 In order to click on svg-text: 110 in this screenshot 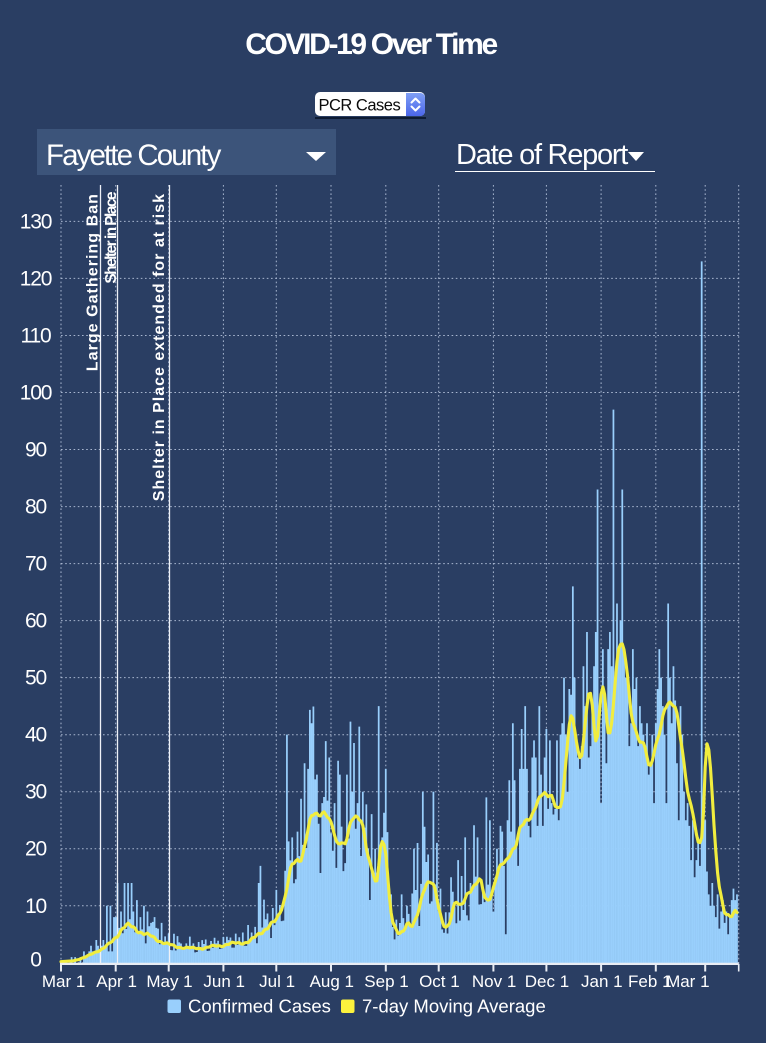, I will do `click(36, 336)`.